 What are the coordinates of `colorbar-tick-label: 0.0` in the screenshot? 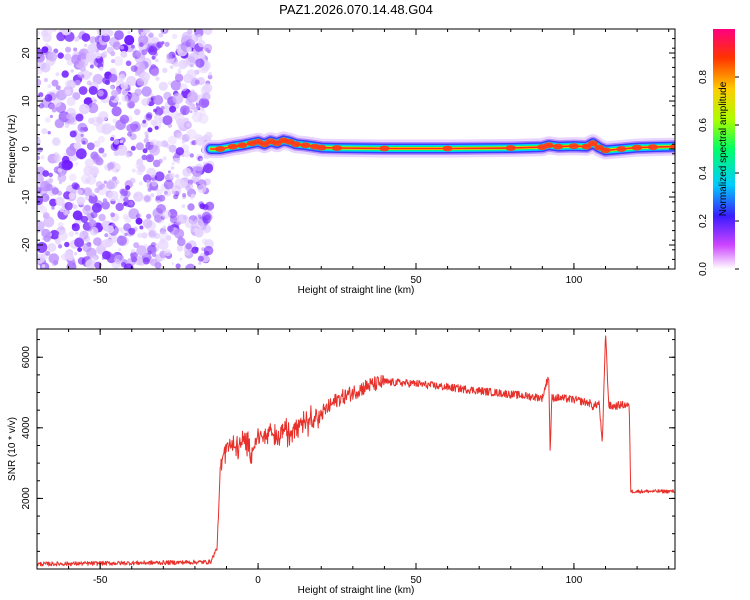 It's located at (703, 269).